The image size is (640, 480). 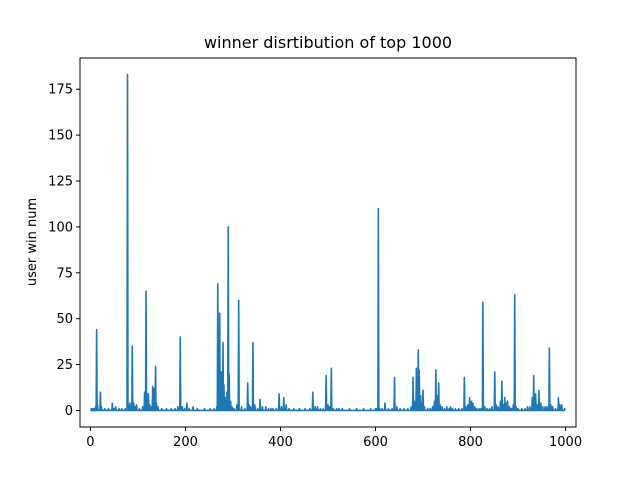 I want to click on y-tick-label: 100, so click(x=60, y=227).